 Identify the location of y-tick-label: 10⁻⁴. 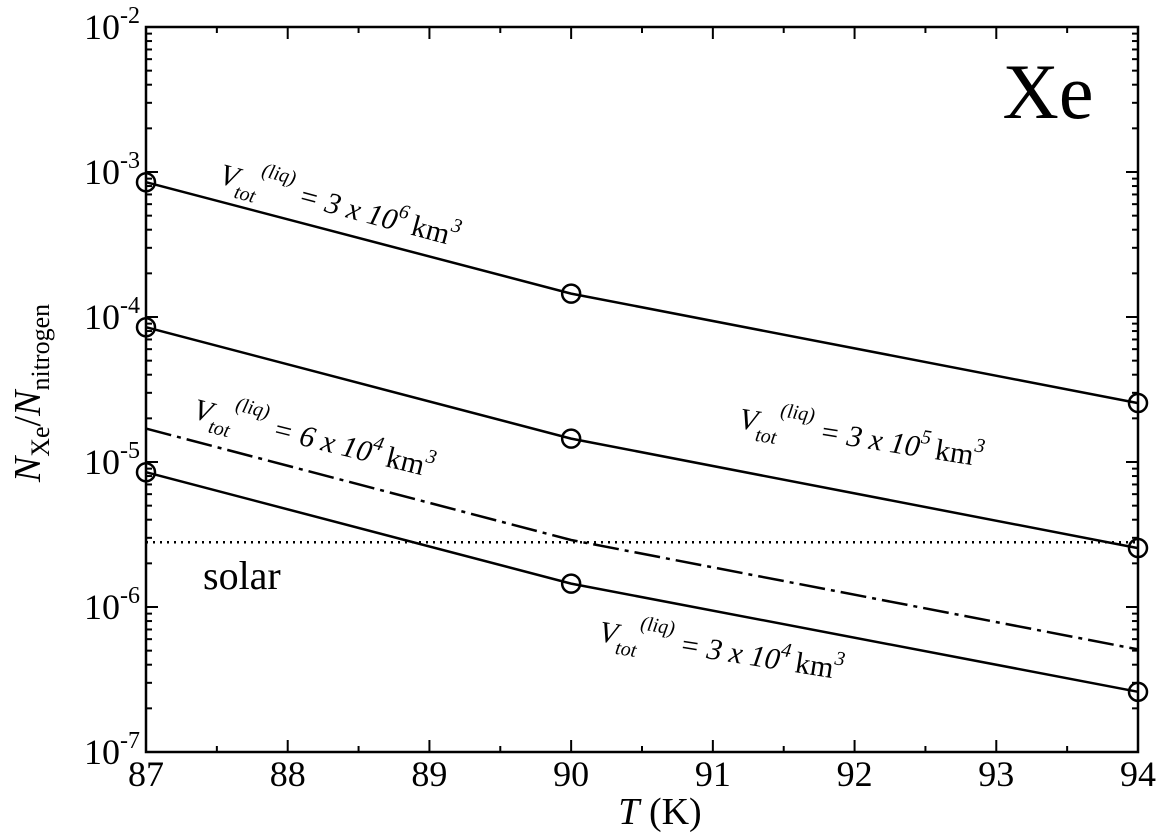
(112, 315).